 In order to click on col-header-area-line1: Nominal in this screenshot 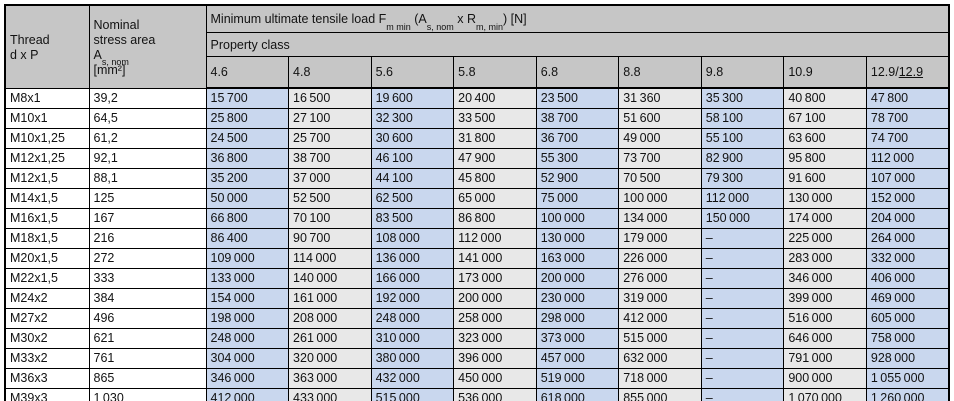, I will do `click(116, 24)`.